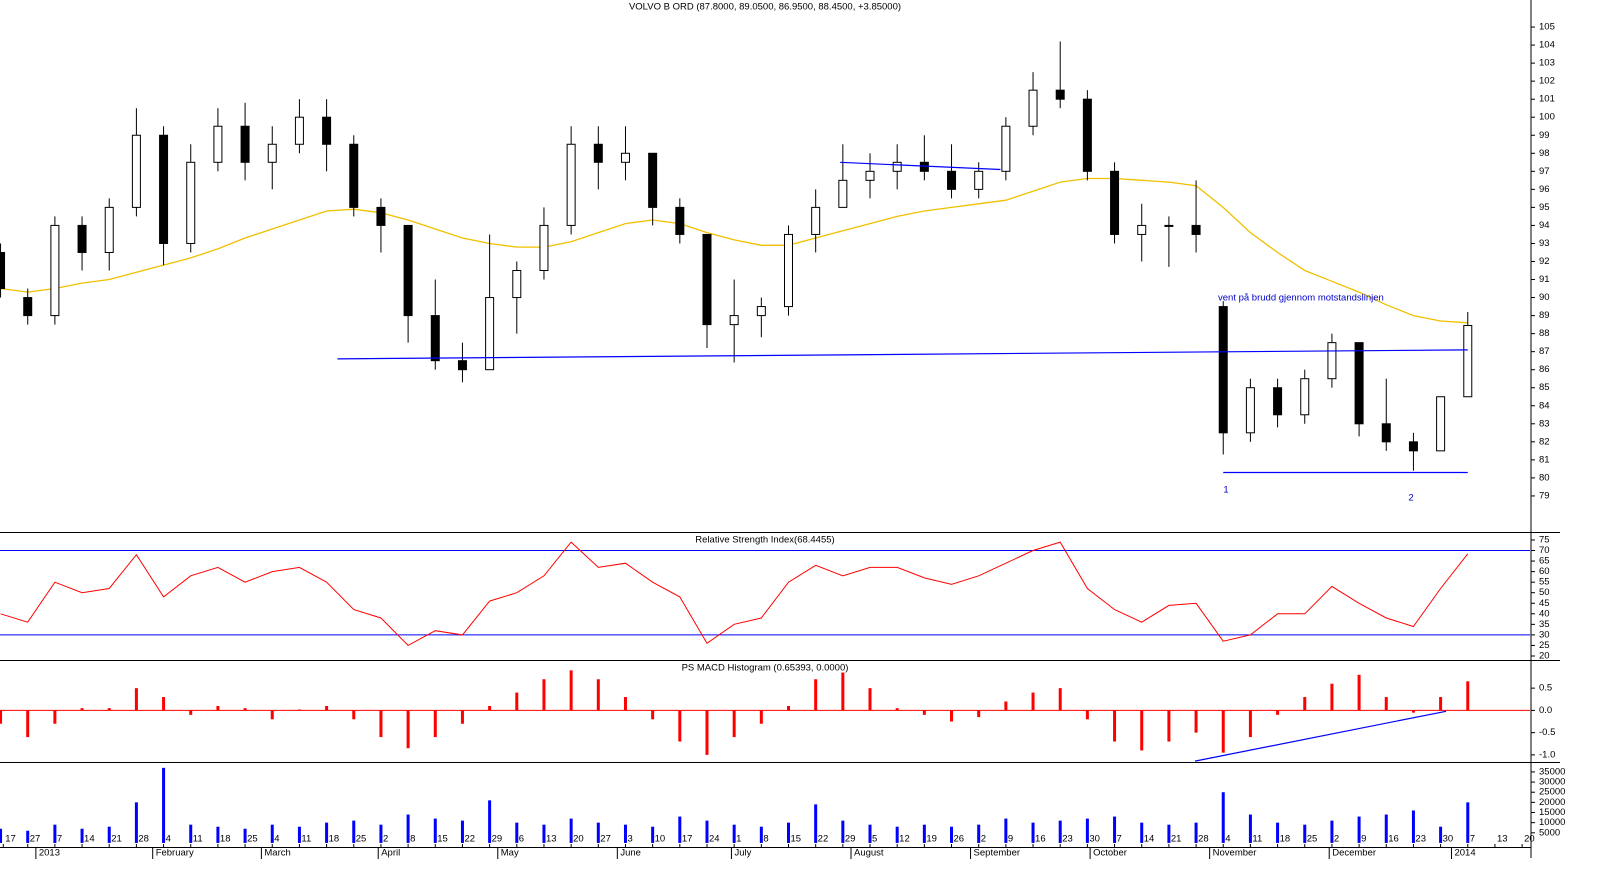 The height and width of the screenshot is (884, 1620). I want to click on y-tick-label: 83, so click(1544, 423).